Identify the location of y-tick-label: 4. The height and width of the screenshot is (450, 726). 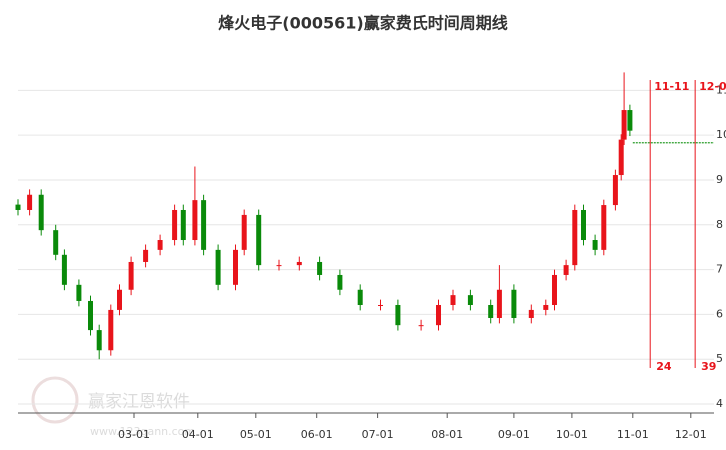
(719, 403).